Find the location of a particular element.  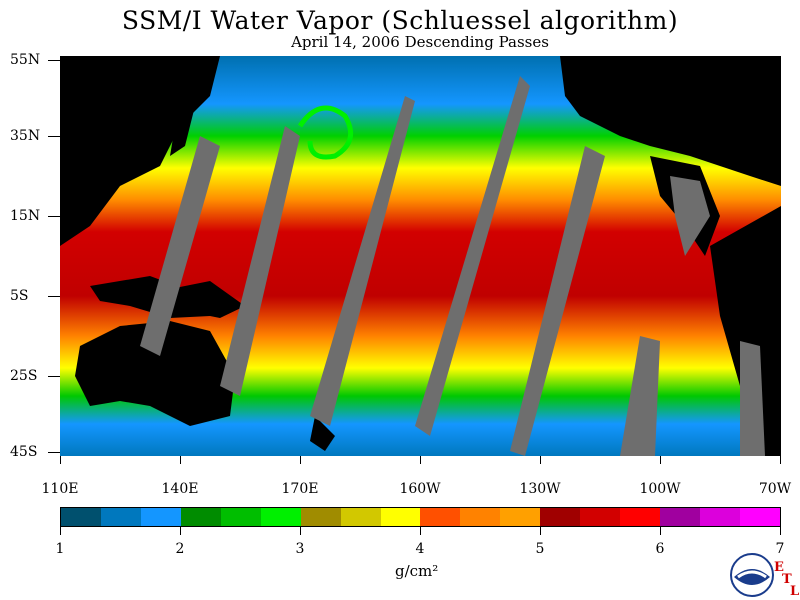

cb-label: 1 is located at coordinates (60, 549).